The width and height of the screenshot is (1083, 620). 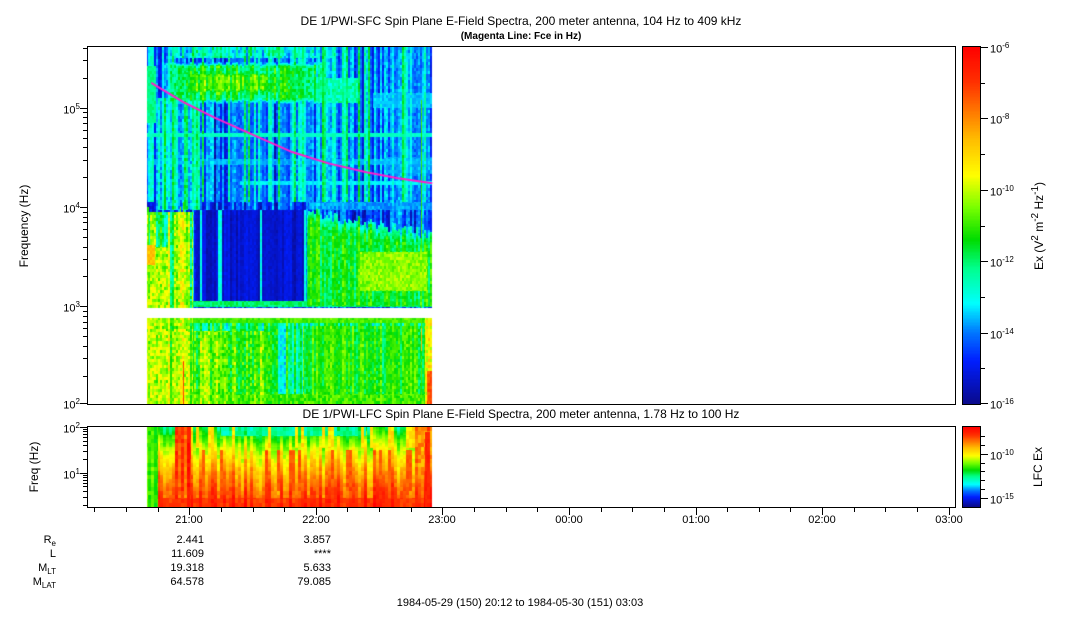 What do you see at coordinates (971, 225) in the screenshot?
I see `sfc-colorbar` at bounding box center [971, 225].